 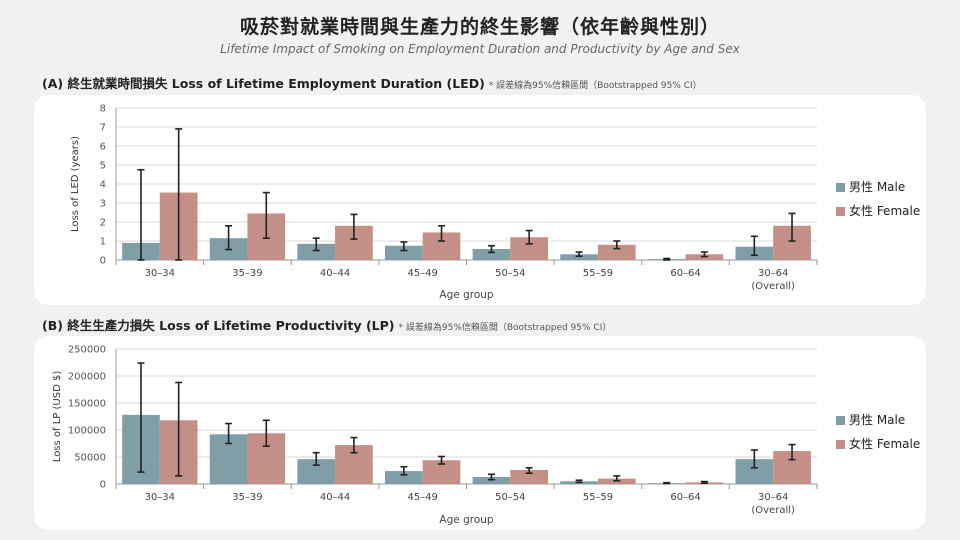 What do you see at coordinates (505, 328) in the screenshot?
I see `panel-b-note: * 誤差線為95%信賴區間（Bootstrapped 95% CI）` at bounding box center [505, 328].